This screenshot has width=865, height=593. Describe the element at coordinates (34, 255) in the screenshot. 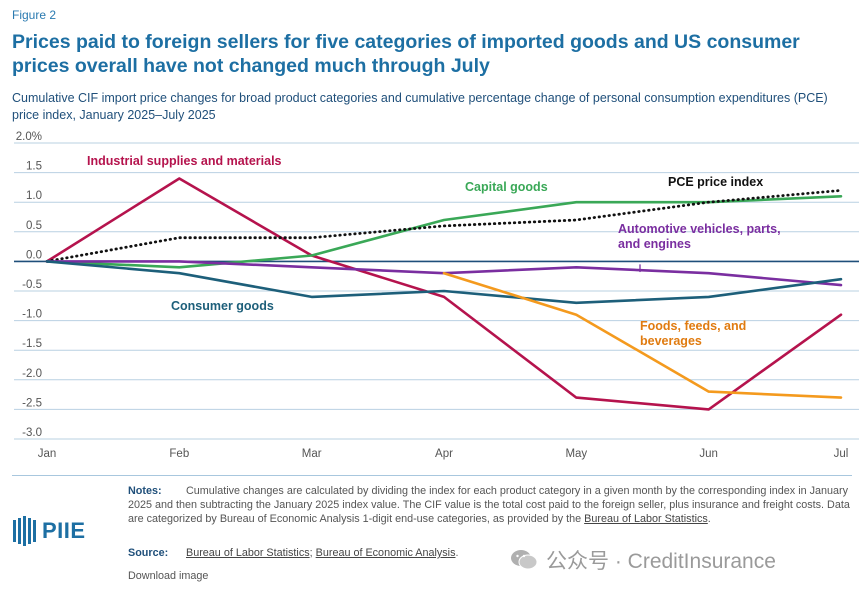

I see `y-tick-label: 0.0` at that location.